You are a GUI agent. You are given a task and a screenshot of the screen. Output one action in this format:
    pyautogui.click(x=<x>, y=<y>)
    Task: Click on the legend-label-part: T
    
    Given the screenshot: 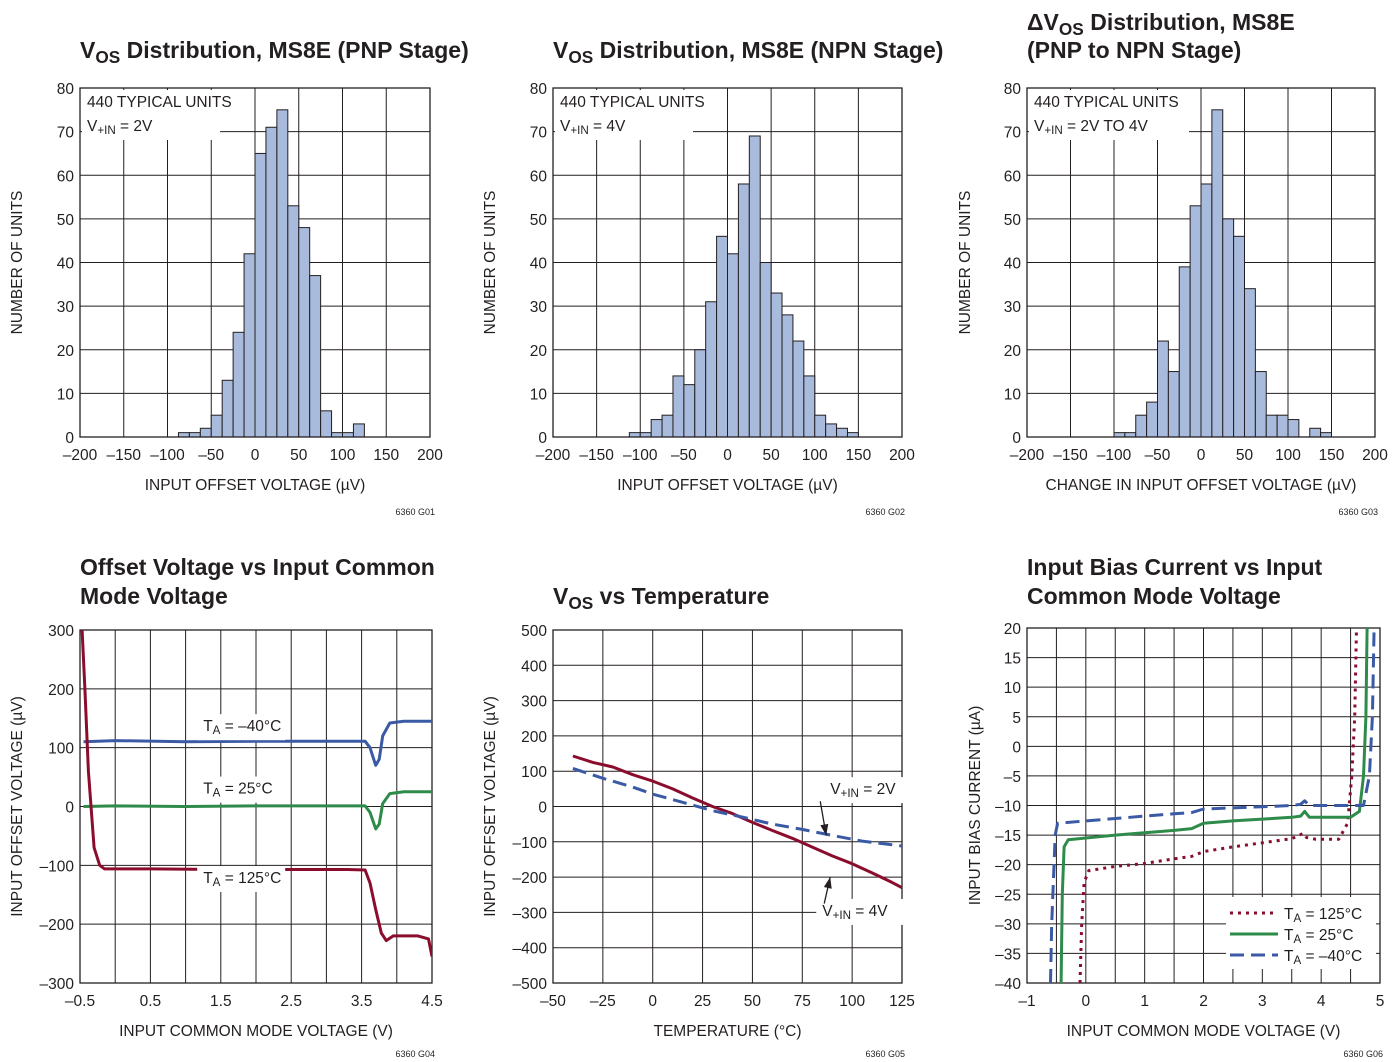 What is the action you would take?
    pyautogui.click(x=1289, y=914)
    